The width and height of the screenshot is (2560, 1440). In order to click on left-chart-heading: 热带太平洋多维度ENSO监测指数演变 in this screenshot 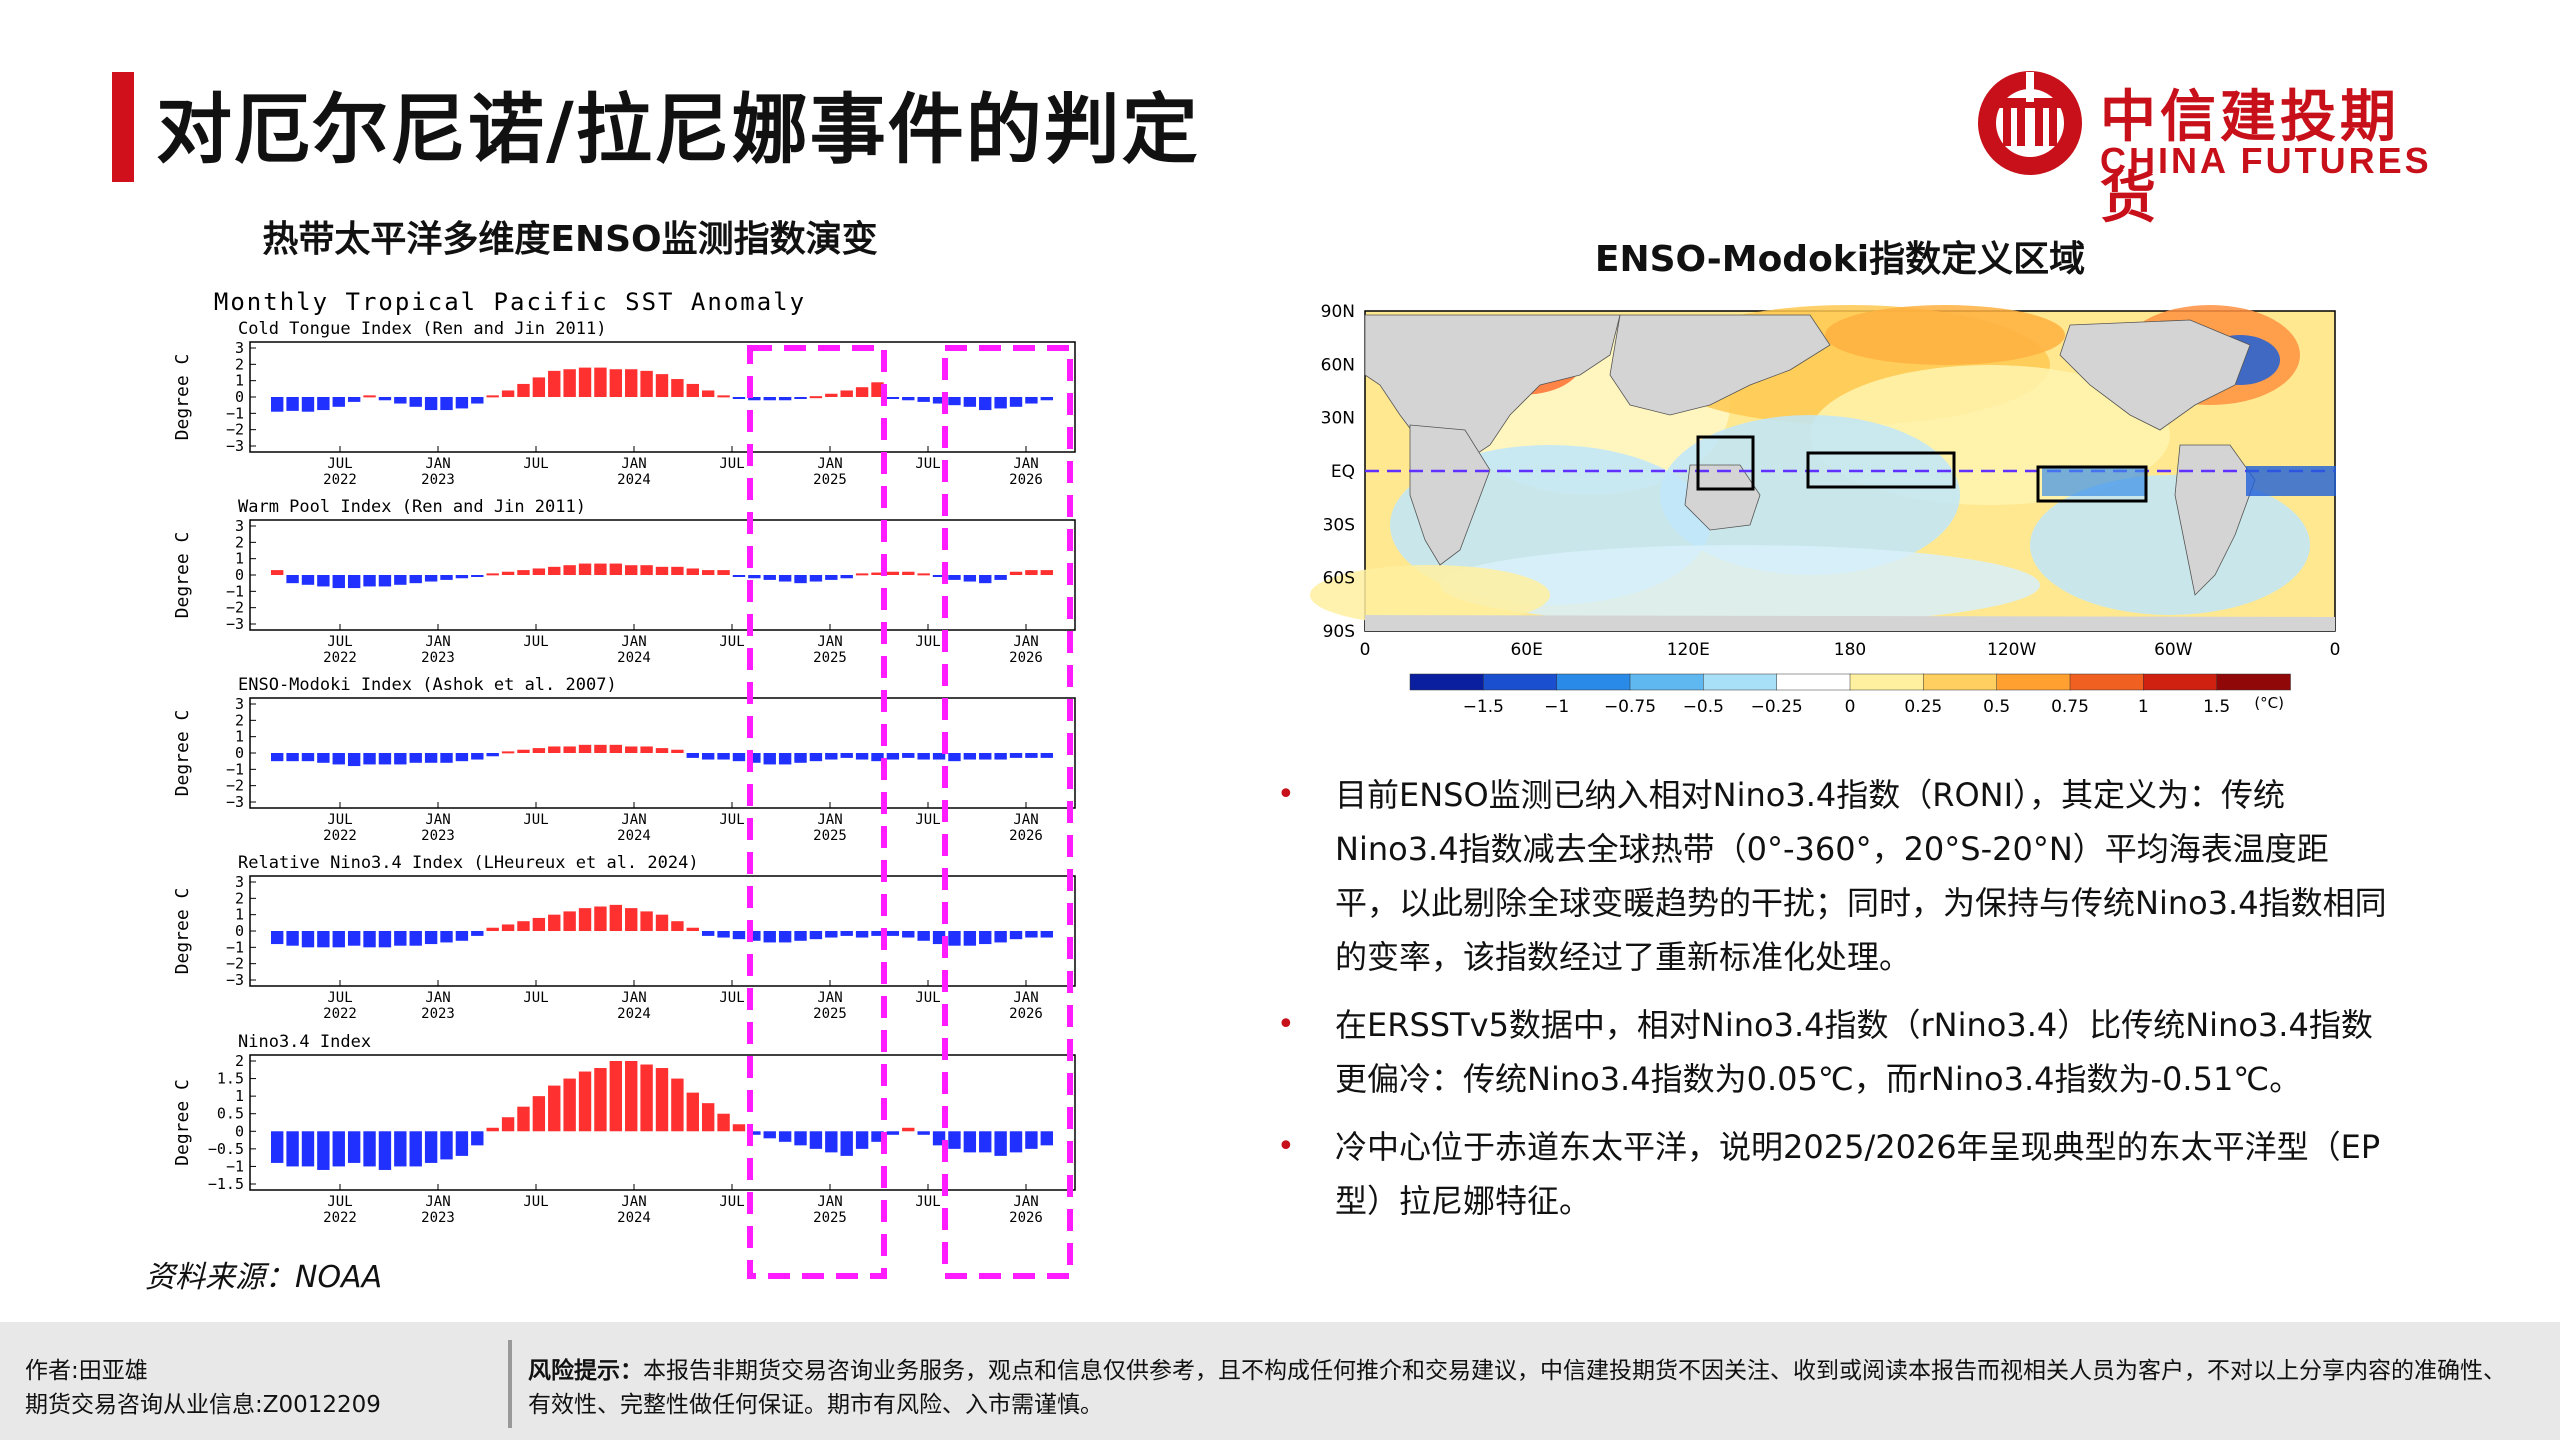, I will do `click(570, 239)`.